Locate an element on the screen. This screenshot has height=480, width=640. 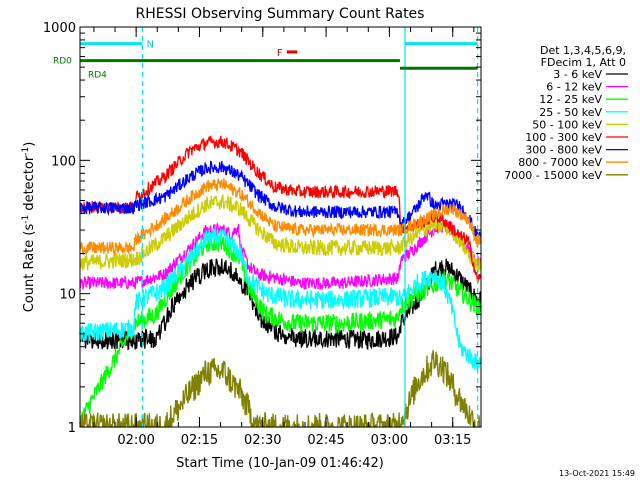
legend-label-0: 3 - 6 keV is located at coordinates (577, 74).